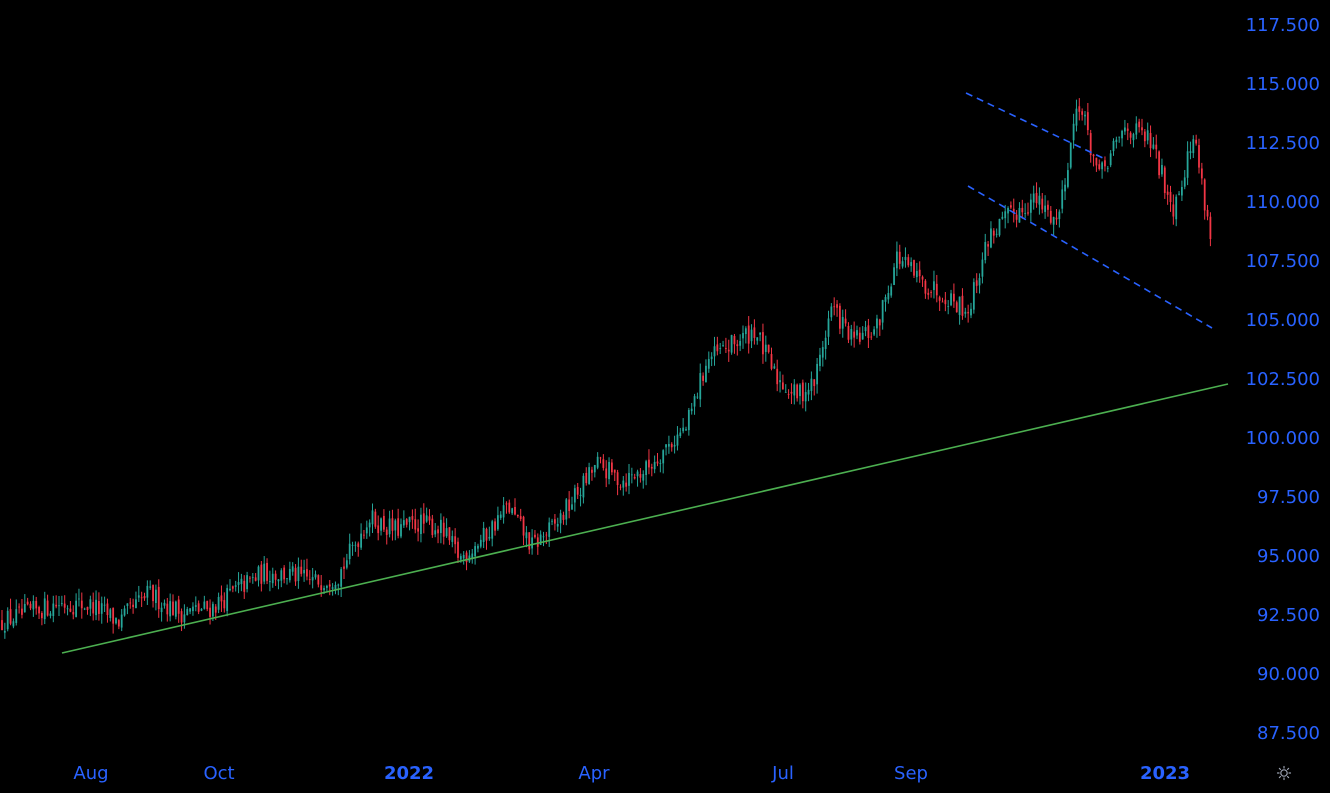  I want to click on price-tick-label: 112.500, so click(1283, 143).